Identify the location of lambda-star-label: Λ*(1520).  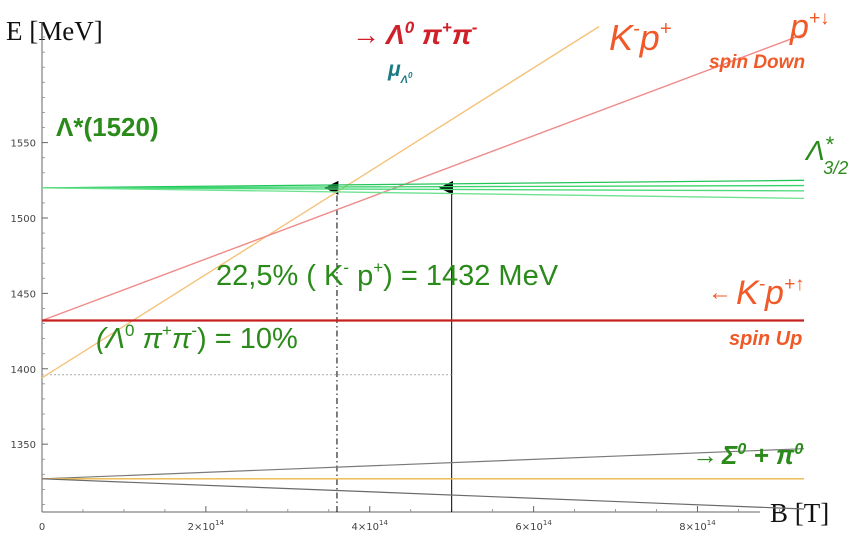
(107, 127).